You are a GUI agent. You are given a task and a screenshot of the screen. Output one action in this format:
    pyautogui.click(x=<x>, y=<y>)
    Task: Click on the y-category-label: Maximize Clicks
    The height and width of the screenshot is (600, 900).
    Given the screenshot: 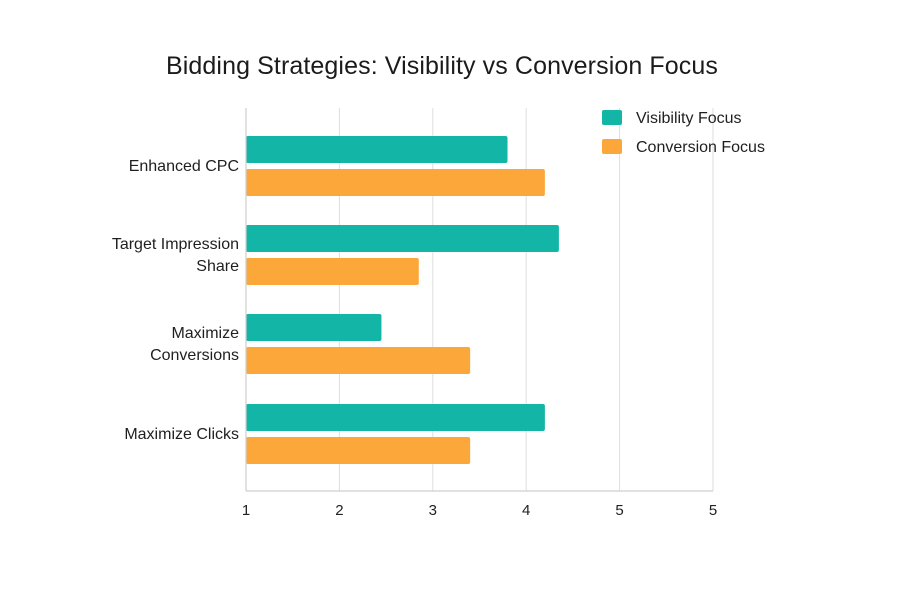 What is the action you would take?
    pyautogui.click(x=181, y=434)
    